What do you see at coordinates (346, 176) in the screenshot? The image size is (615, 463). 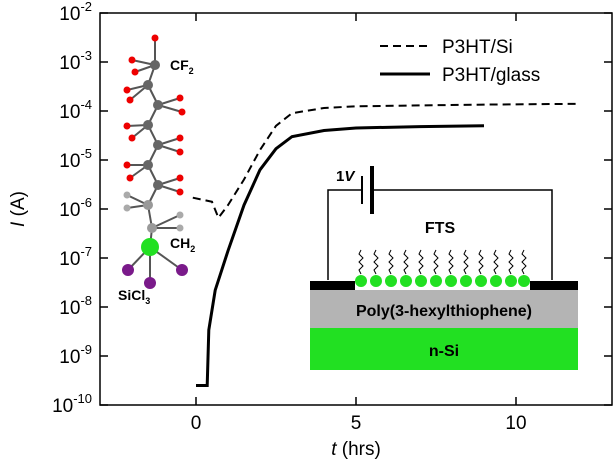 I see `voltage-label: 1V` at bounding box center [346, 176].